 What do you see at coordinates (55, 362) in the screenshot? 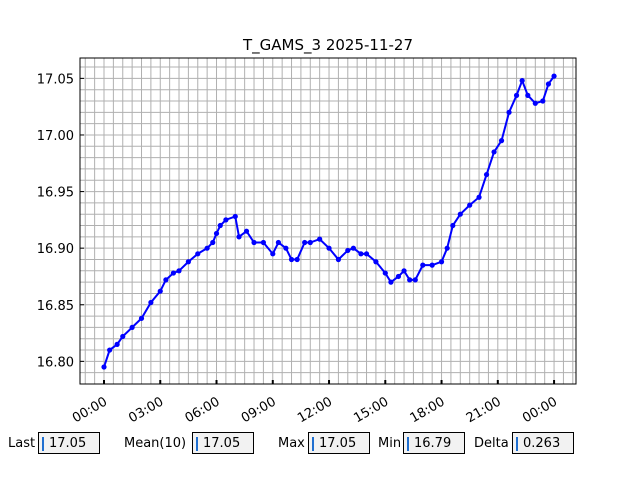
I see `y-tick-label: 16.80` at bounding box center [55, 362].